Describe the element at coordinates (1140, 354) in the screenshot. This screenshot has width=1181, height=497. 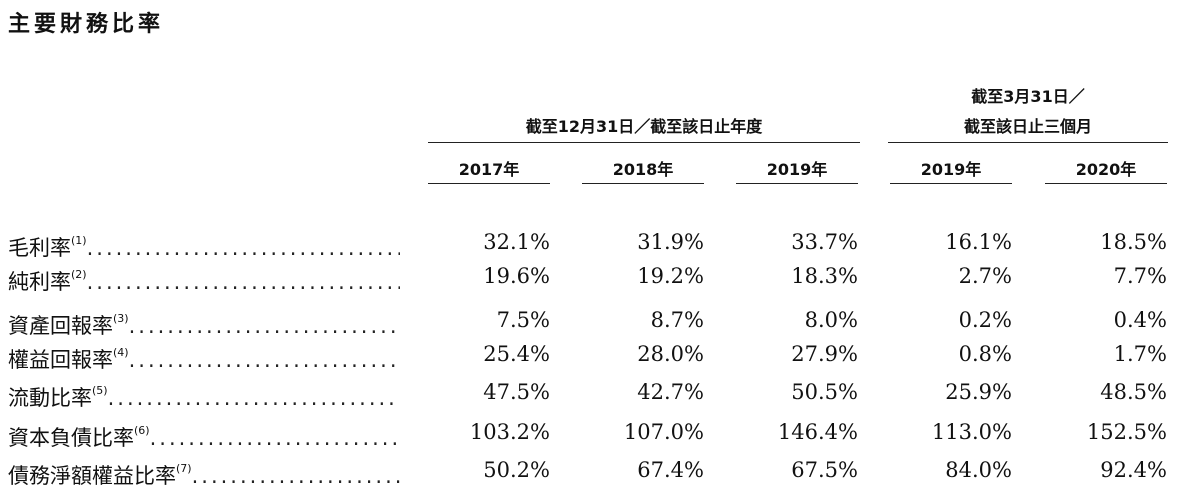
I see `value-cell-col5: 1.7%` at that location.